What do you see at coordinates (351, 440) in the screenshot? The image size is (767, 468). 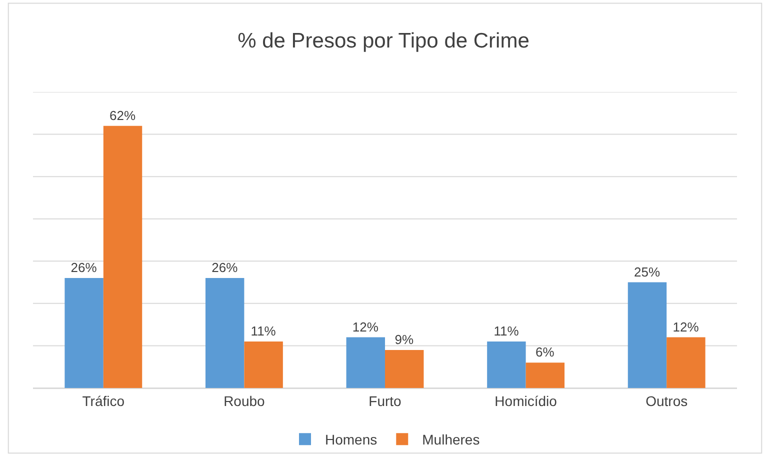 I see `legend-label: Homens` at bounding box center [351, 440].